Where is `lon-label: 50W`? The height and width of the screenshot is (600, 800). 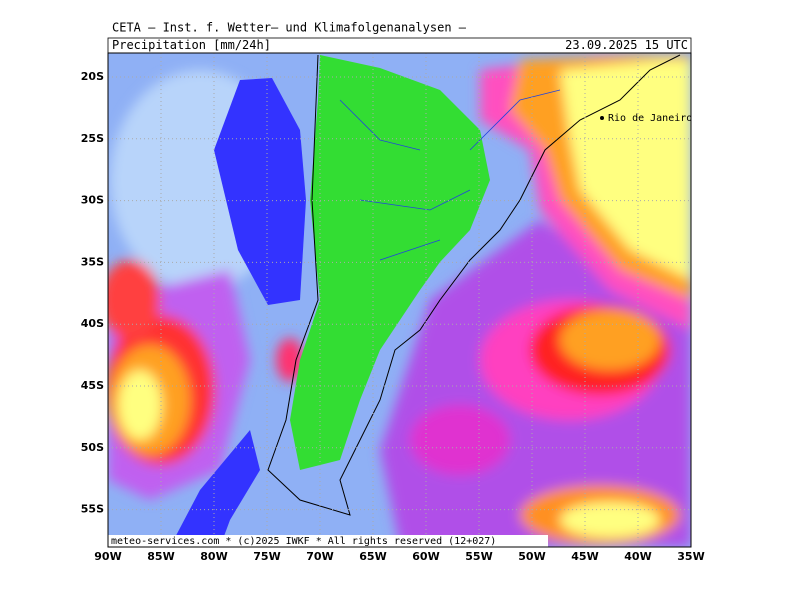 lon-label: 50W is located at coordinates (531, 556).